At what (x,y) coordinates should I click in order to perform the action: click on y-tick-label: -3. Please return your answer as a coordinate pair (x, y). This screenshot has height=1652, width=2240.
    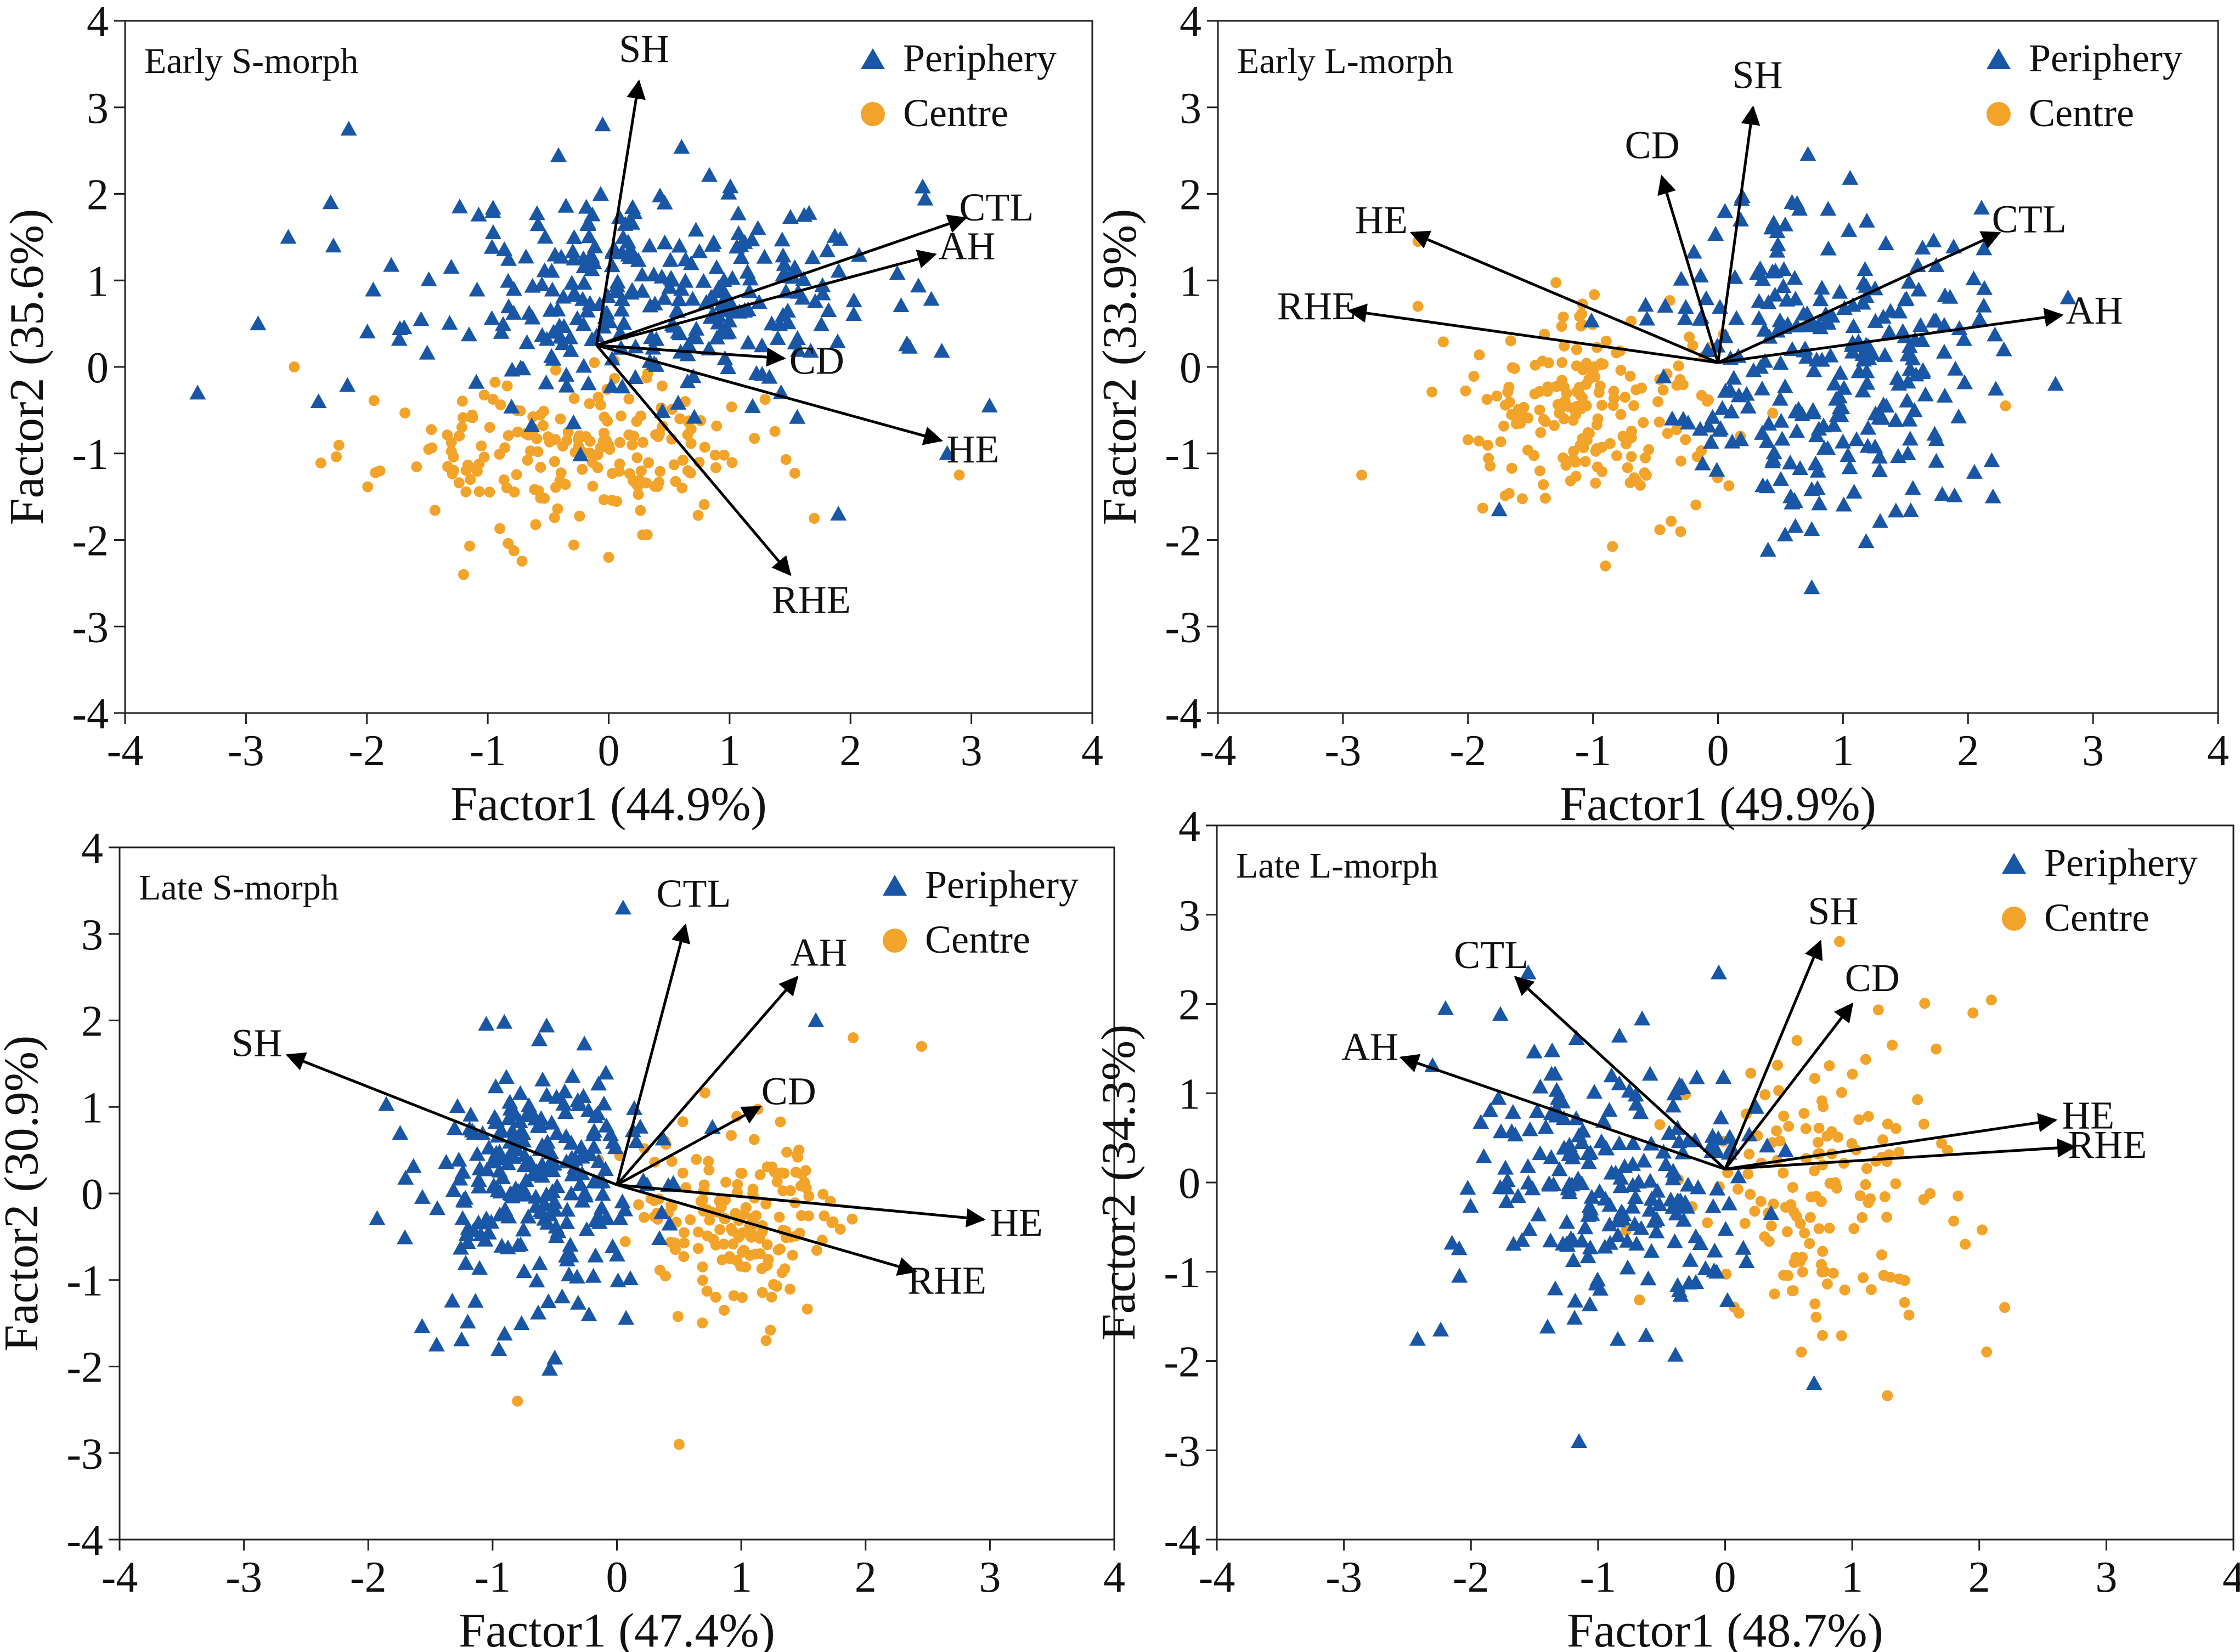
    Looking at the image, I should click on (90, 627).